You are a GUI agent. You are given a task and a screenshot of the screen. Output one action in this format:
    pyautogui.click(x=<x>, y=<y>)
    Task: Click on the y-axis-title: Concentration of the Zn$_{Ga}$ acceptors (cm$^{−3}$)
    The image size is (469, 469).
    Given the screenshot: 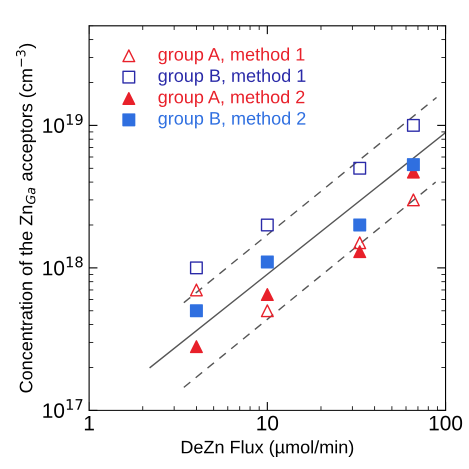 What is the action you would take?
    pyautogui.click(x=26, y=218)
    